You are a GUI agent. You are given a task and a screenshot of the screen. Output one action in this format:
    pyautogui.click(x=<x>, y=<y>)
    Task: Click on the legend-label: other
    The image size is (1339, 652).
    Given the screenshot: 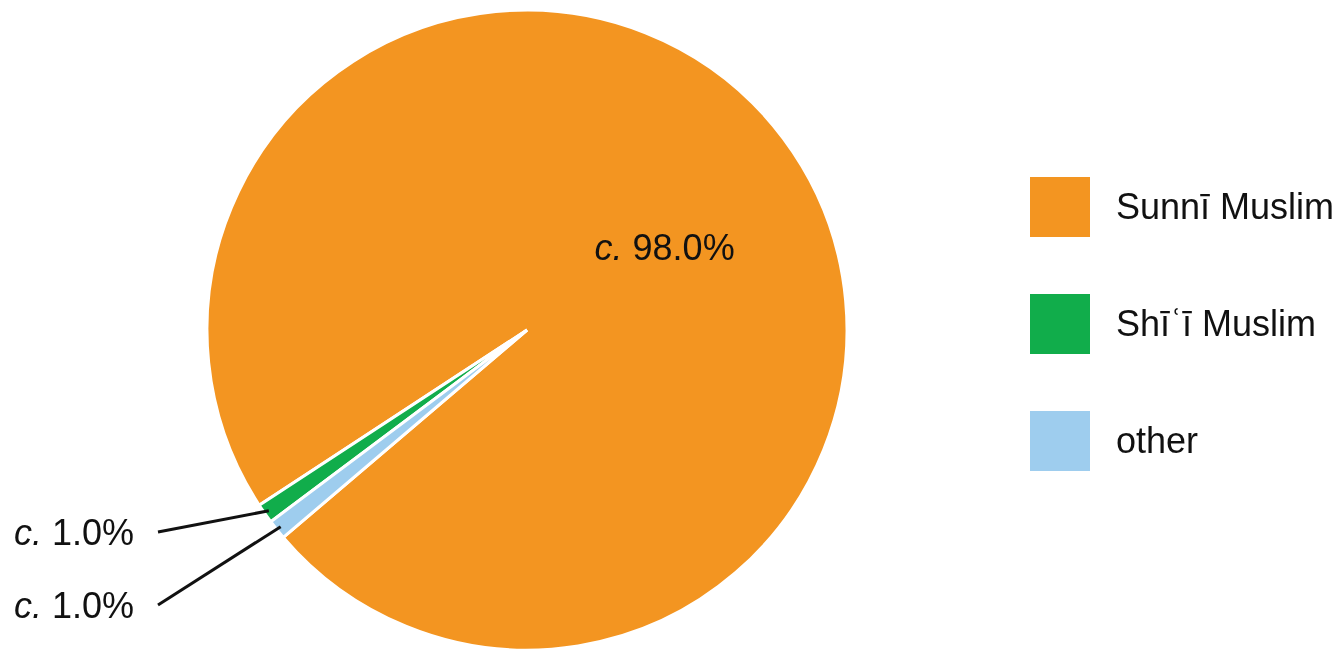 What is the action you would take?
    pyautogui.click(x=1156, y=441)
    